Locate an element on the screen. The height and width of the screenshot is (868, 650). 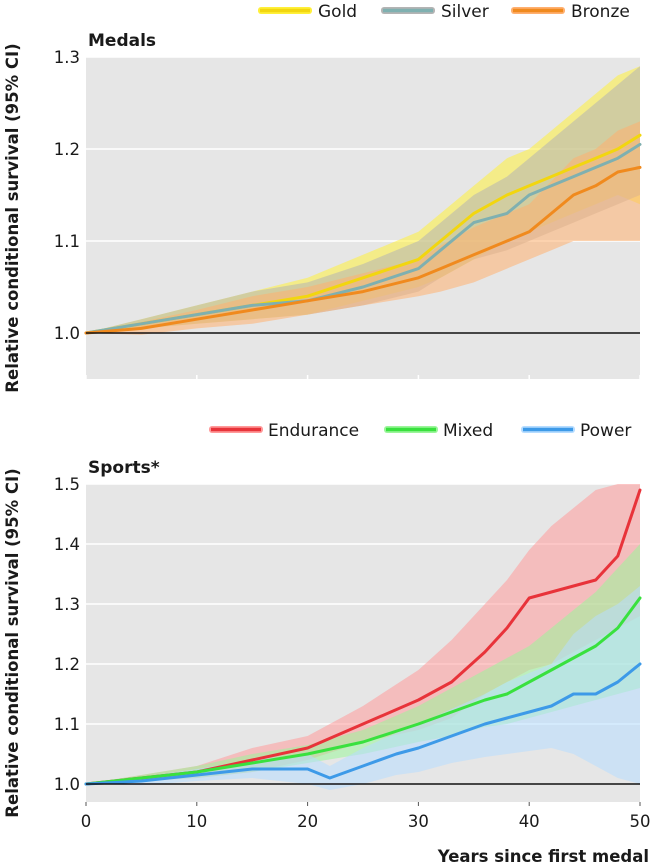
medals-y-tick-label: 1.0 is located at coordinates (67, 333).